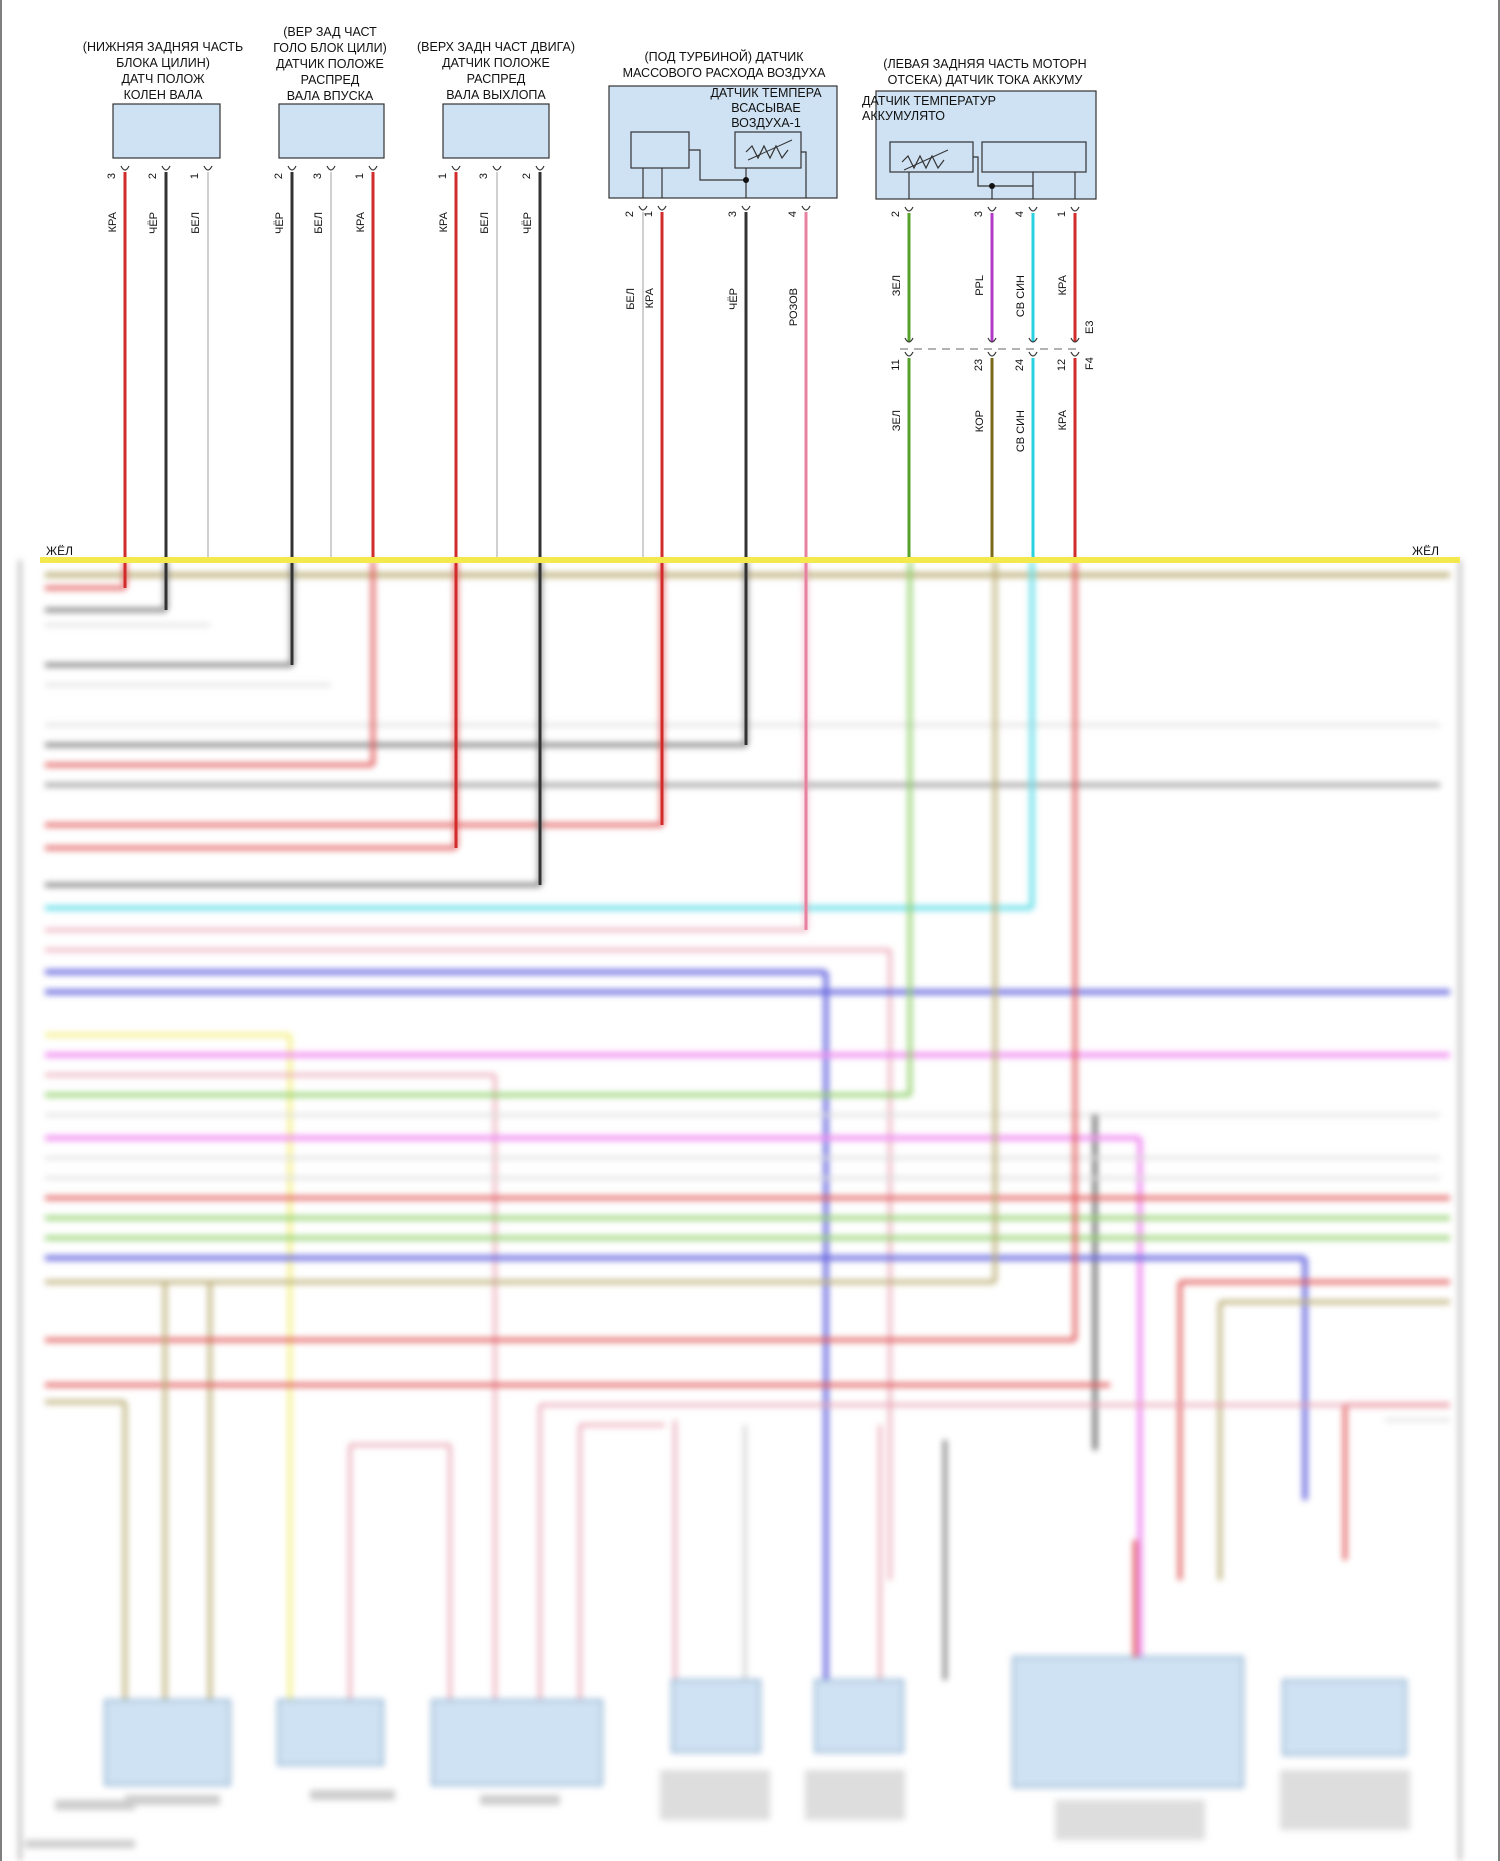 The width and height of the screenshot is (1500, 1861). What do you see at coordinates (496, 95) in the screenshot?
I see `sensor-title-line: ВАЛА ВЫХЛОПА` at bounding box center [496, 95].